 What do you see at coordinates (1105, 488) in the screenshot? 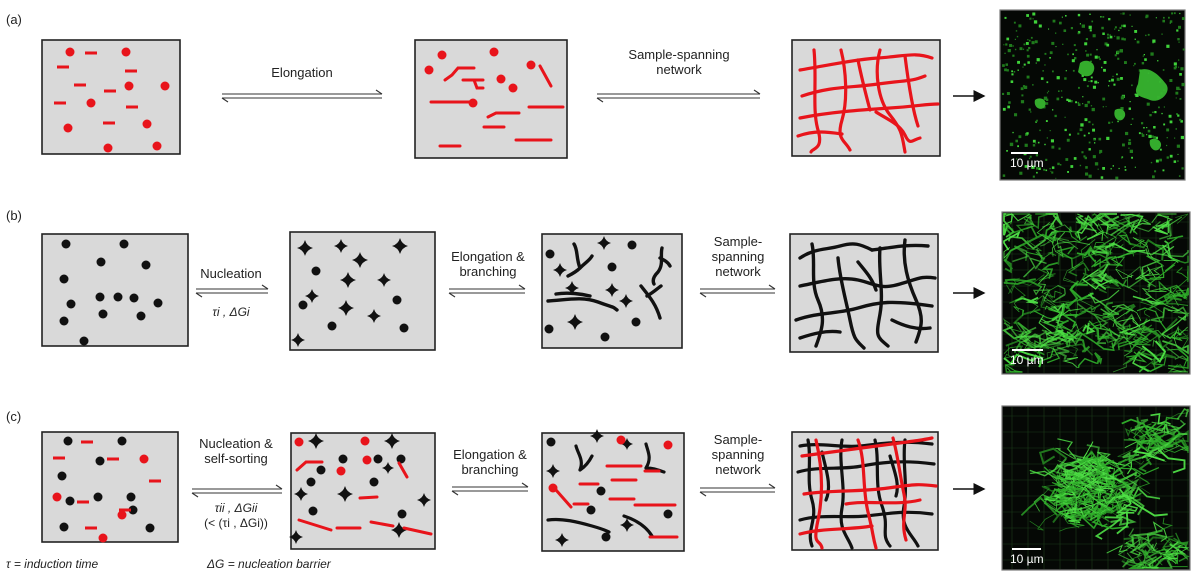
I see `micrograph-c-cluster` at bounding box center [1105, 488].